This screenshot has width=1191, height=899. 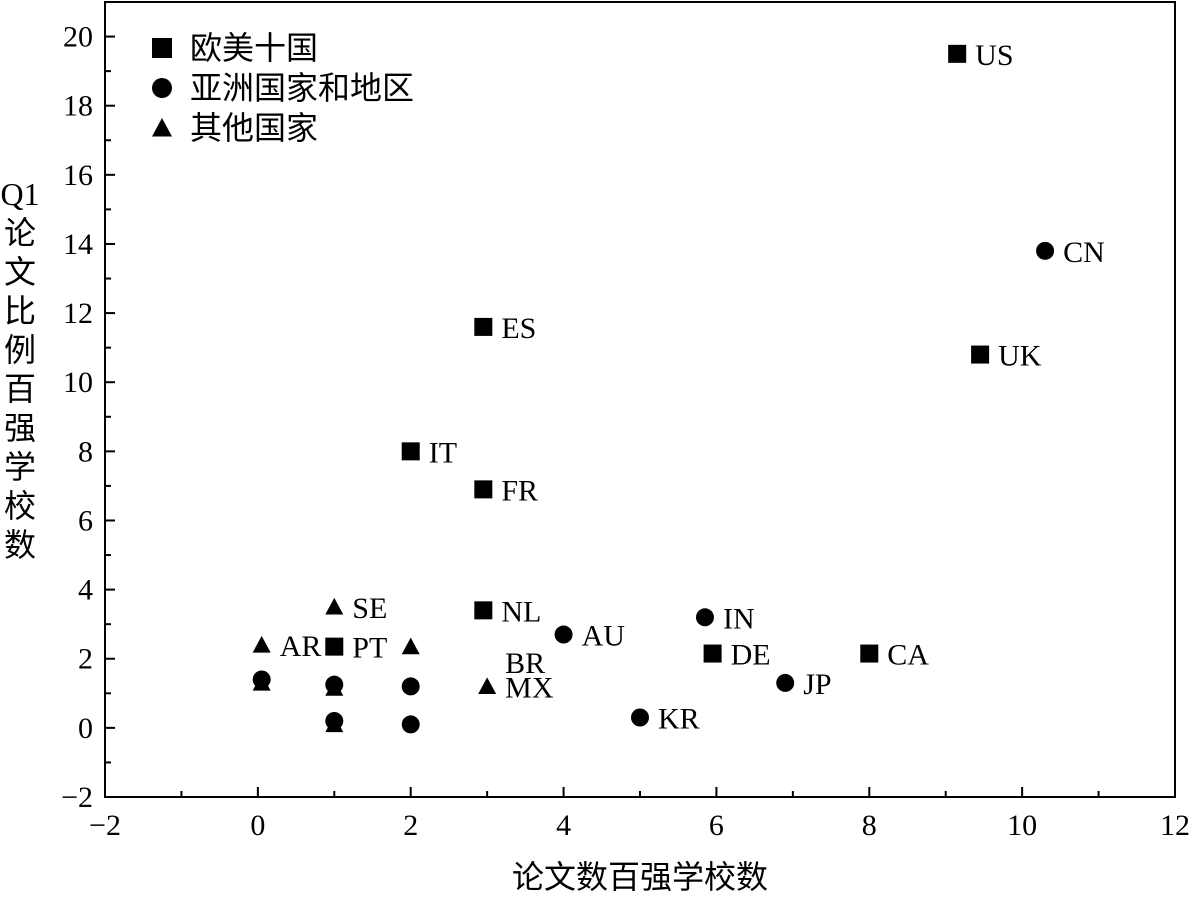 I want to click on point-label: JP, so click(x=817, y=684).